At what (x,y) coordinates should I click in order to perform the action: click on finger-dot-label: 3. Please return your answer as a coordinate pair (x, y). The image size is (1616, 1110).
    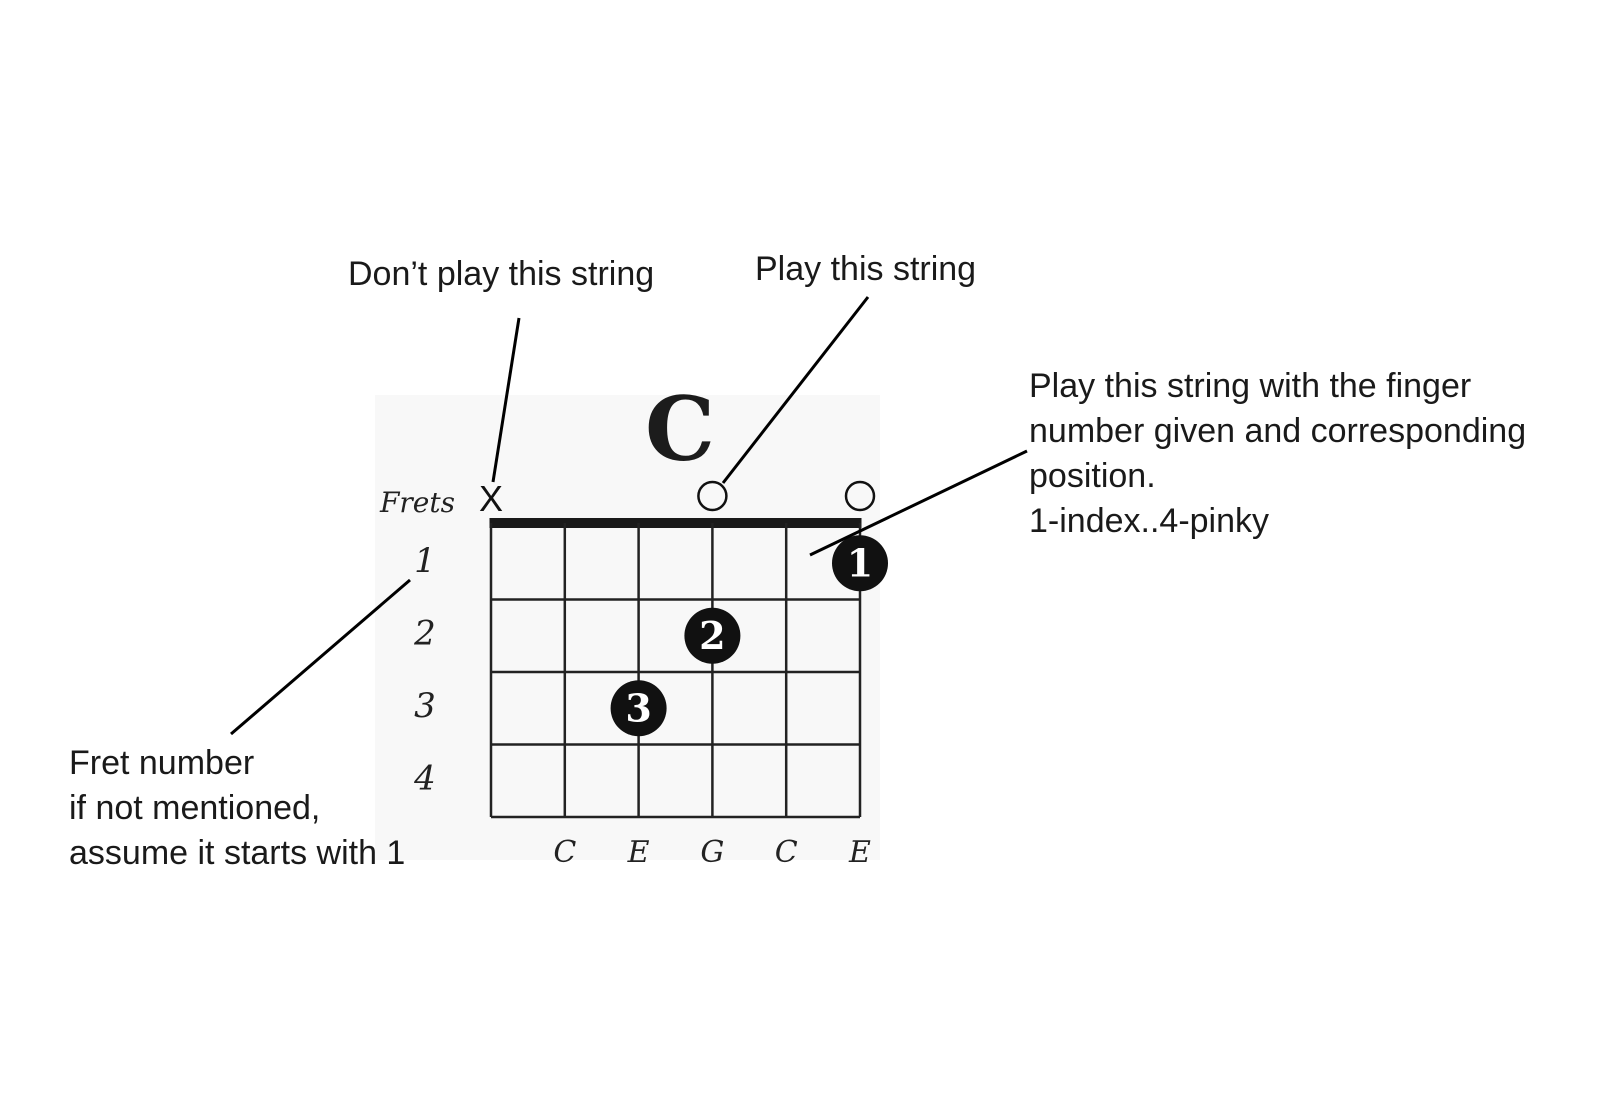
    Looking at the image, I should click on (638, 707).